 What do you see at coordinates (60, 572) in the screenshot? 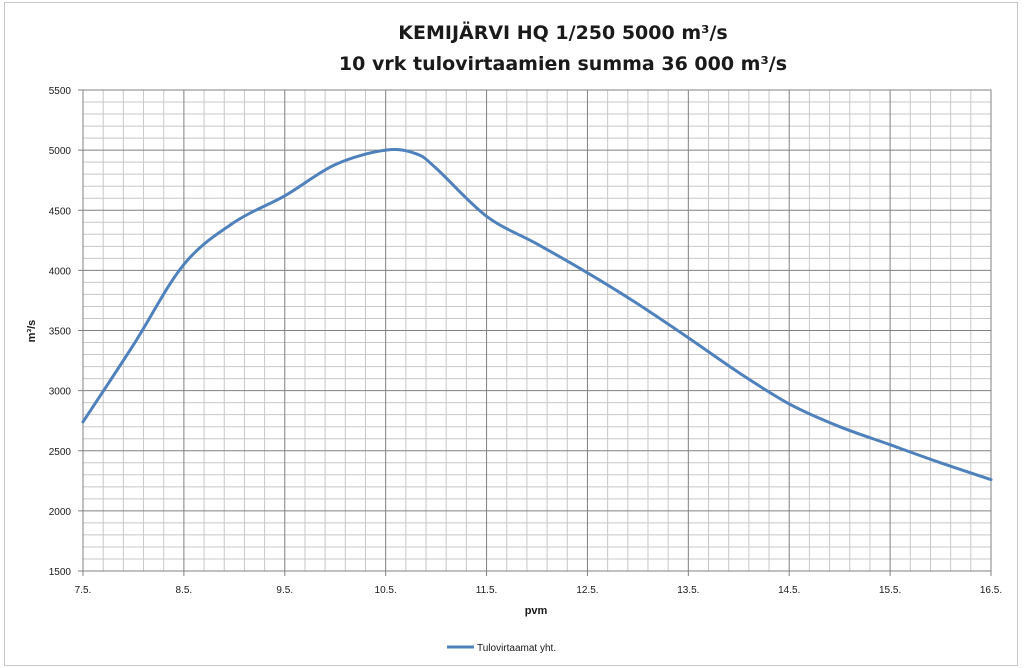
I see `y-tick-label: 1500` at bounding box center [60, 572].